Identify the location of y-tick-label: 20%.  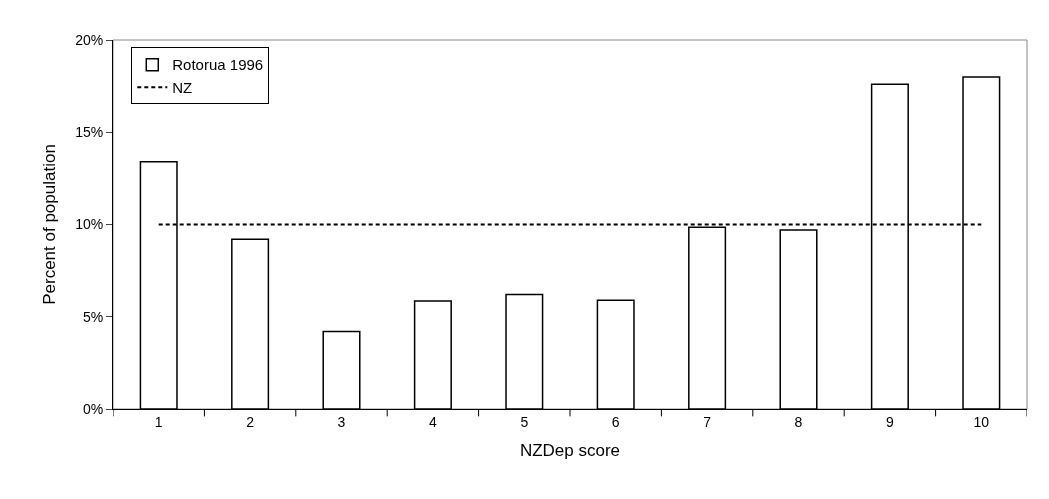
(89, 39).